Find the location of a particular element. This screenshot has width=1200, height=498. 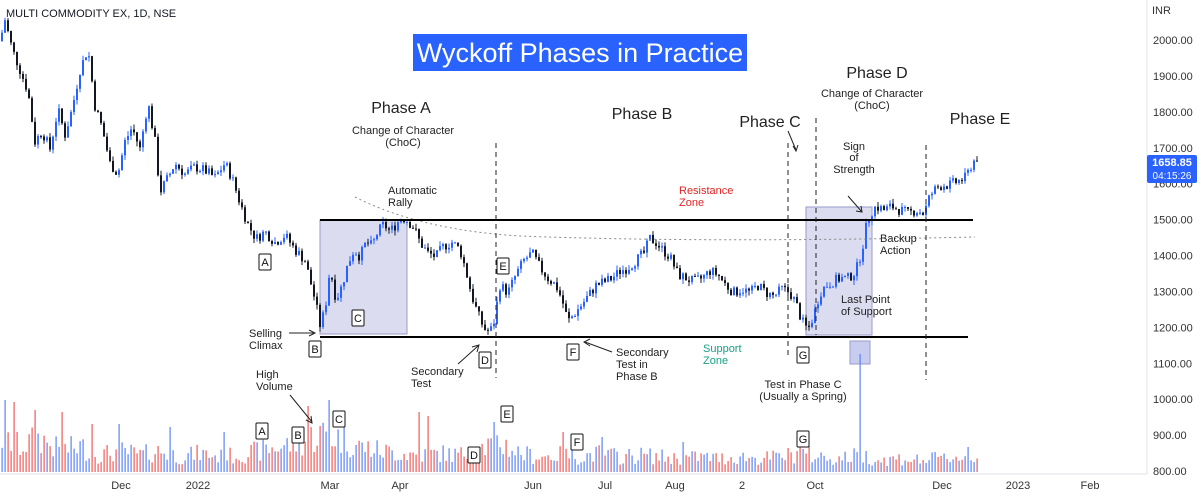

time-tick-label: Jun is located at coordinates (533, 486).